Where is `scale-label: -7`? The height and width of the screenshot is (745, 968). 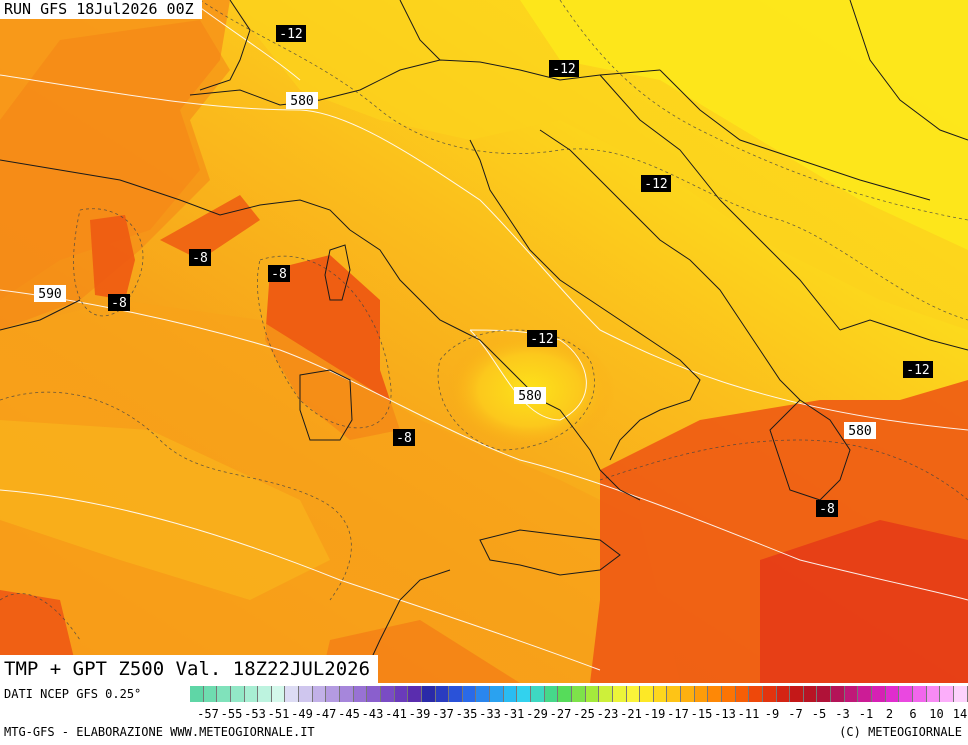 scale-label: -7 is located at coordinates (795, 714).